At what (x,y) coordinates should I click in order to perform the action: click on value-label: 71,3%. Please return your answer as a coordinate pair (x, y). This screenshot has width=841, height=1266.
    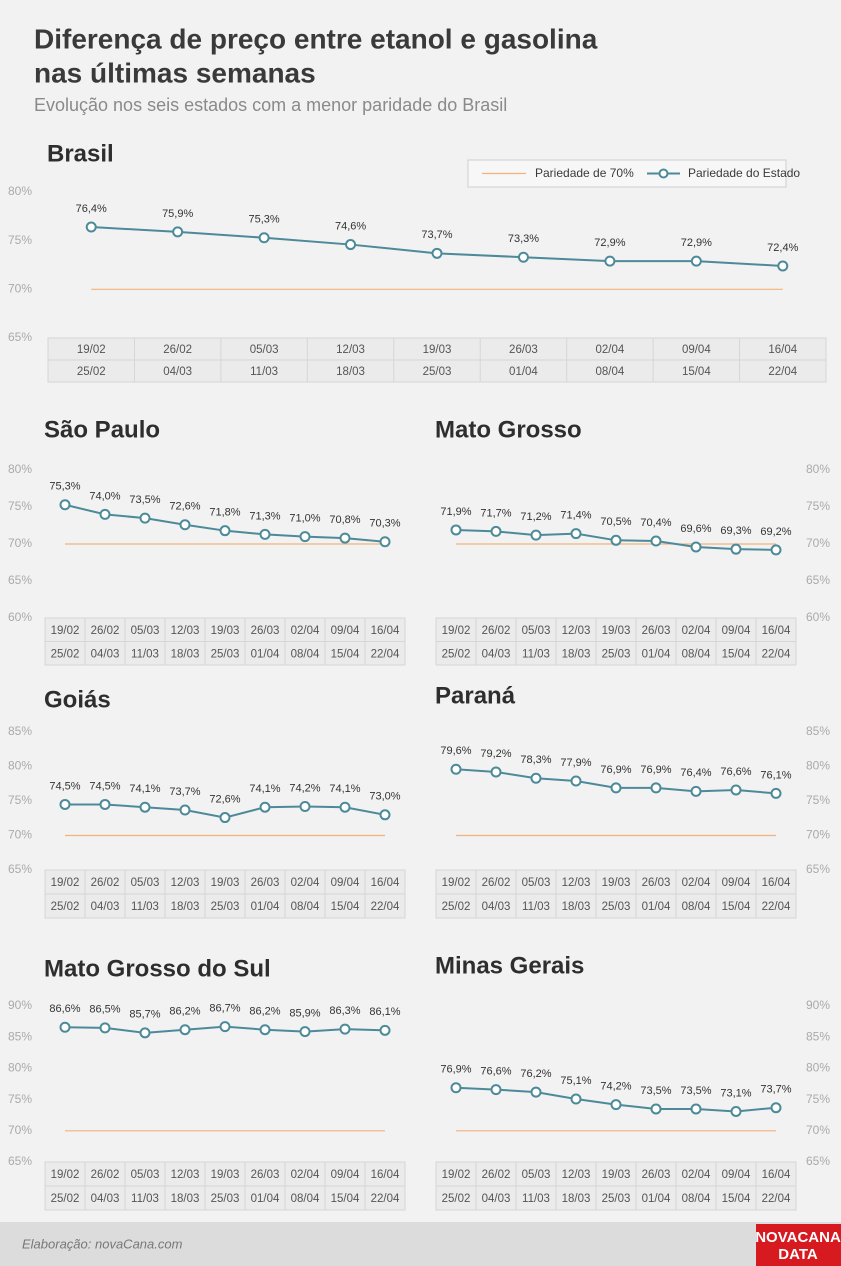
    Looking at the image, I should click on (264, 516).